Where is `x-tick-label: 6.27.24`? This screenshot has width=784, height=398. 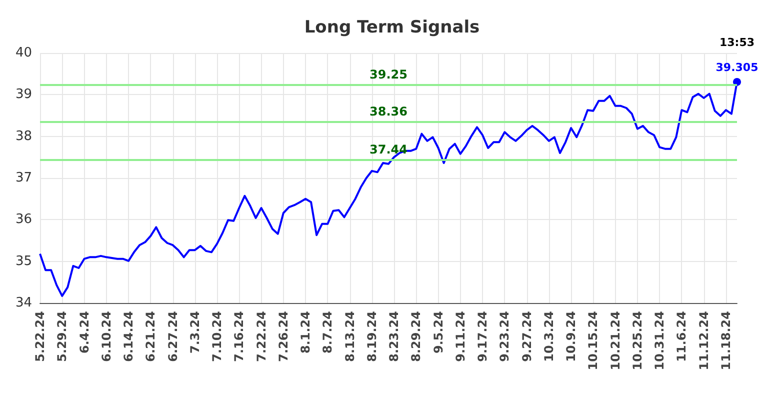 x-tick-label: 6.27.24 is located at coordinates (173, 336).